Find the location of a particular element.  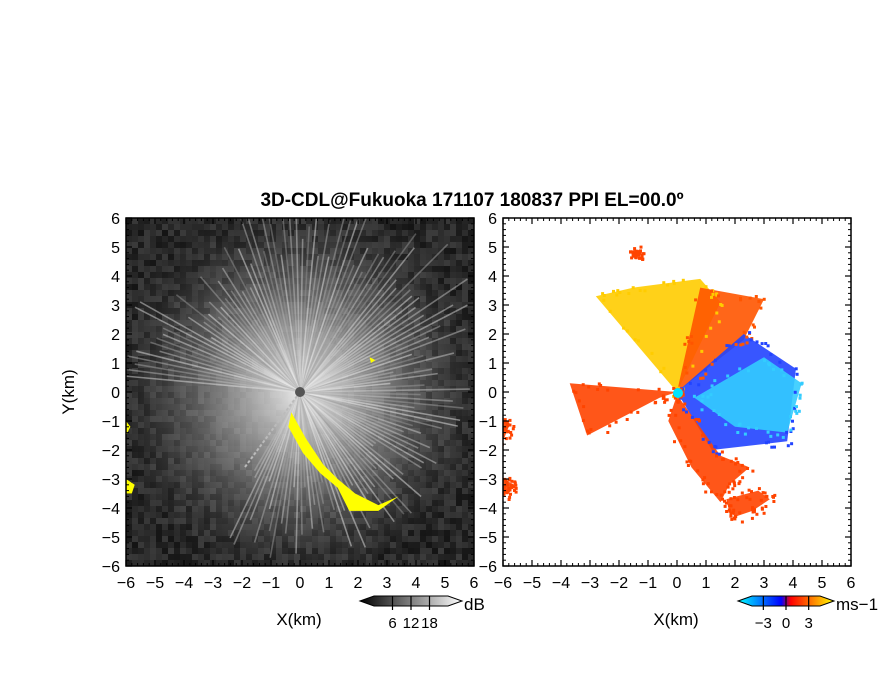

y-tick-label: 3 is located at coordinates (115, 306).